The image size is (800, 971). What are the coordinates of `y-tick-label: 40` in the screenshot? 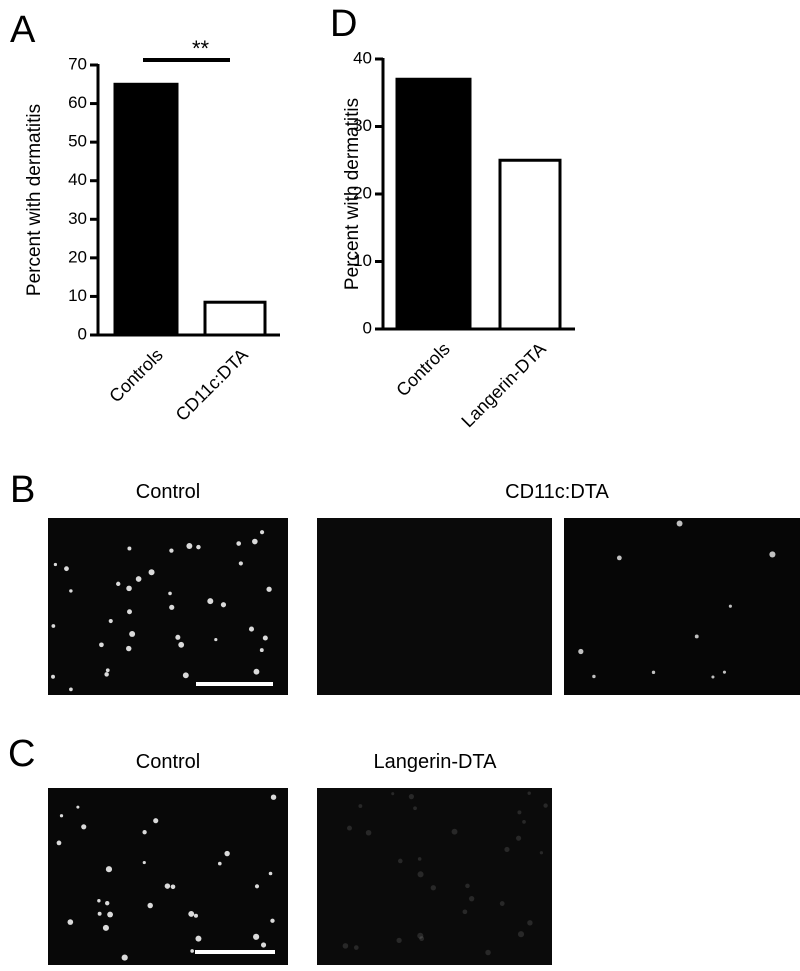 It's located at (77, 179).